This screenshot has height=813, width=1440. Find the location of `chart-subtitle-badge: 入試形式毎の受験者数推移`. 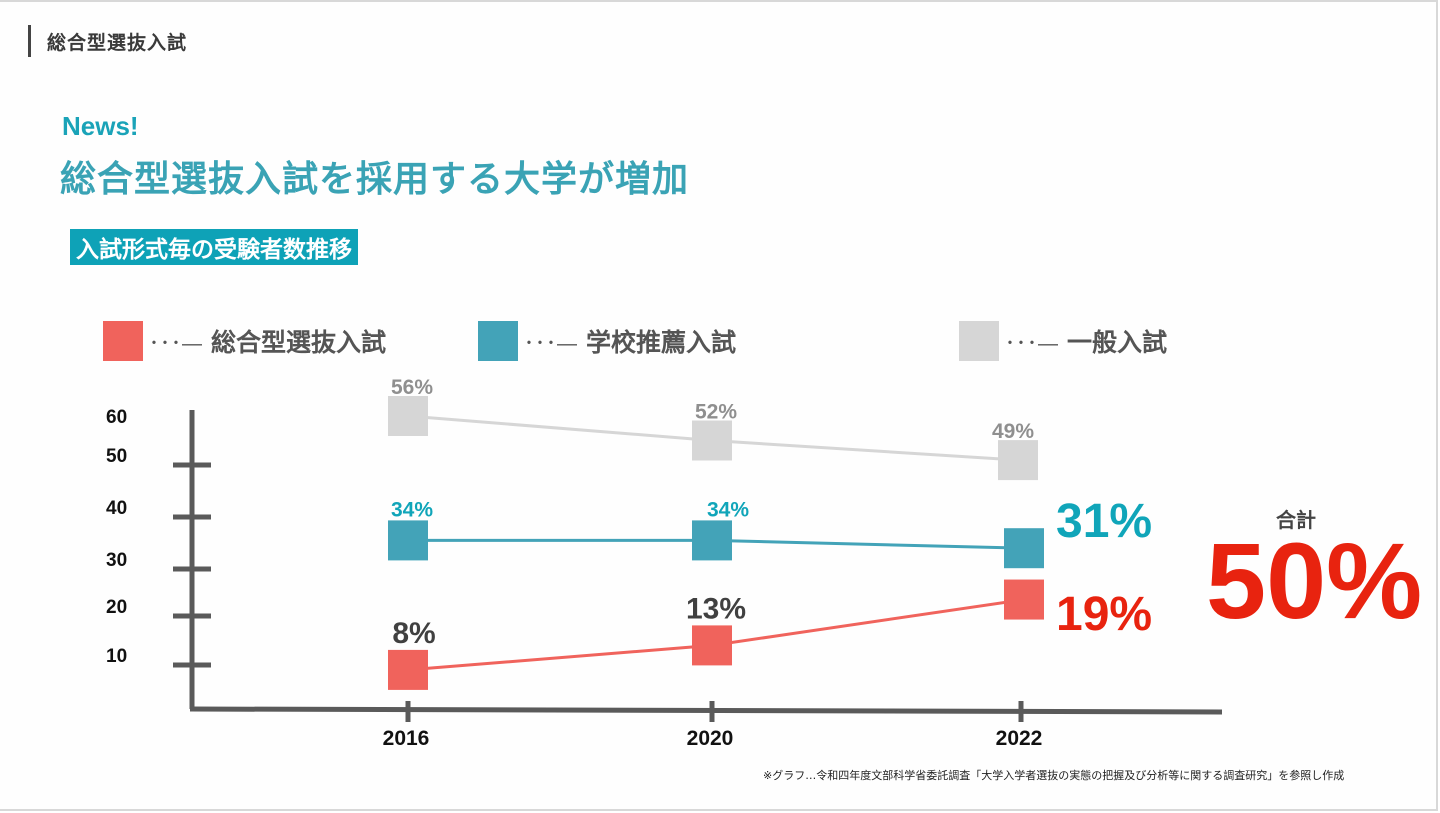

chart-subtitle-badge: 入試形式毎の受験者数推移 is located at coordinates (214, 247).